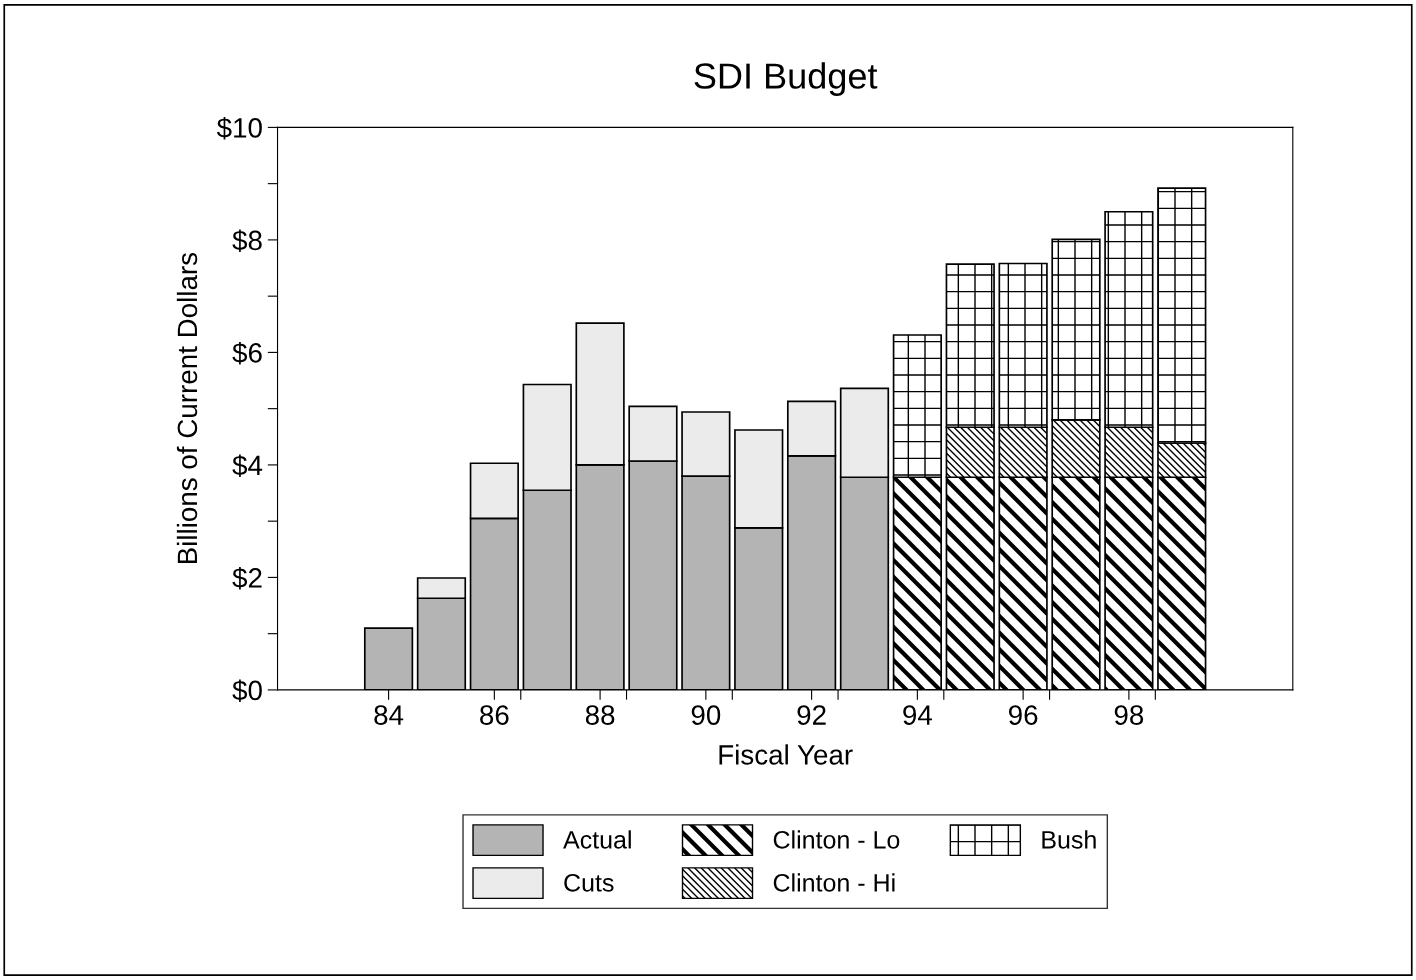  I want to click on y-tick-label: $4, so click(247, 465).